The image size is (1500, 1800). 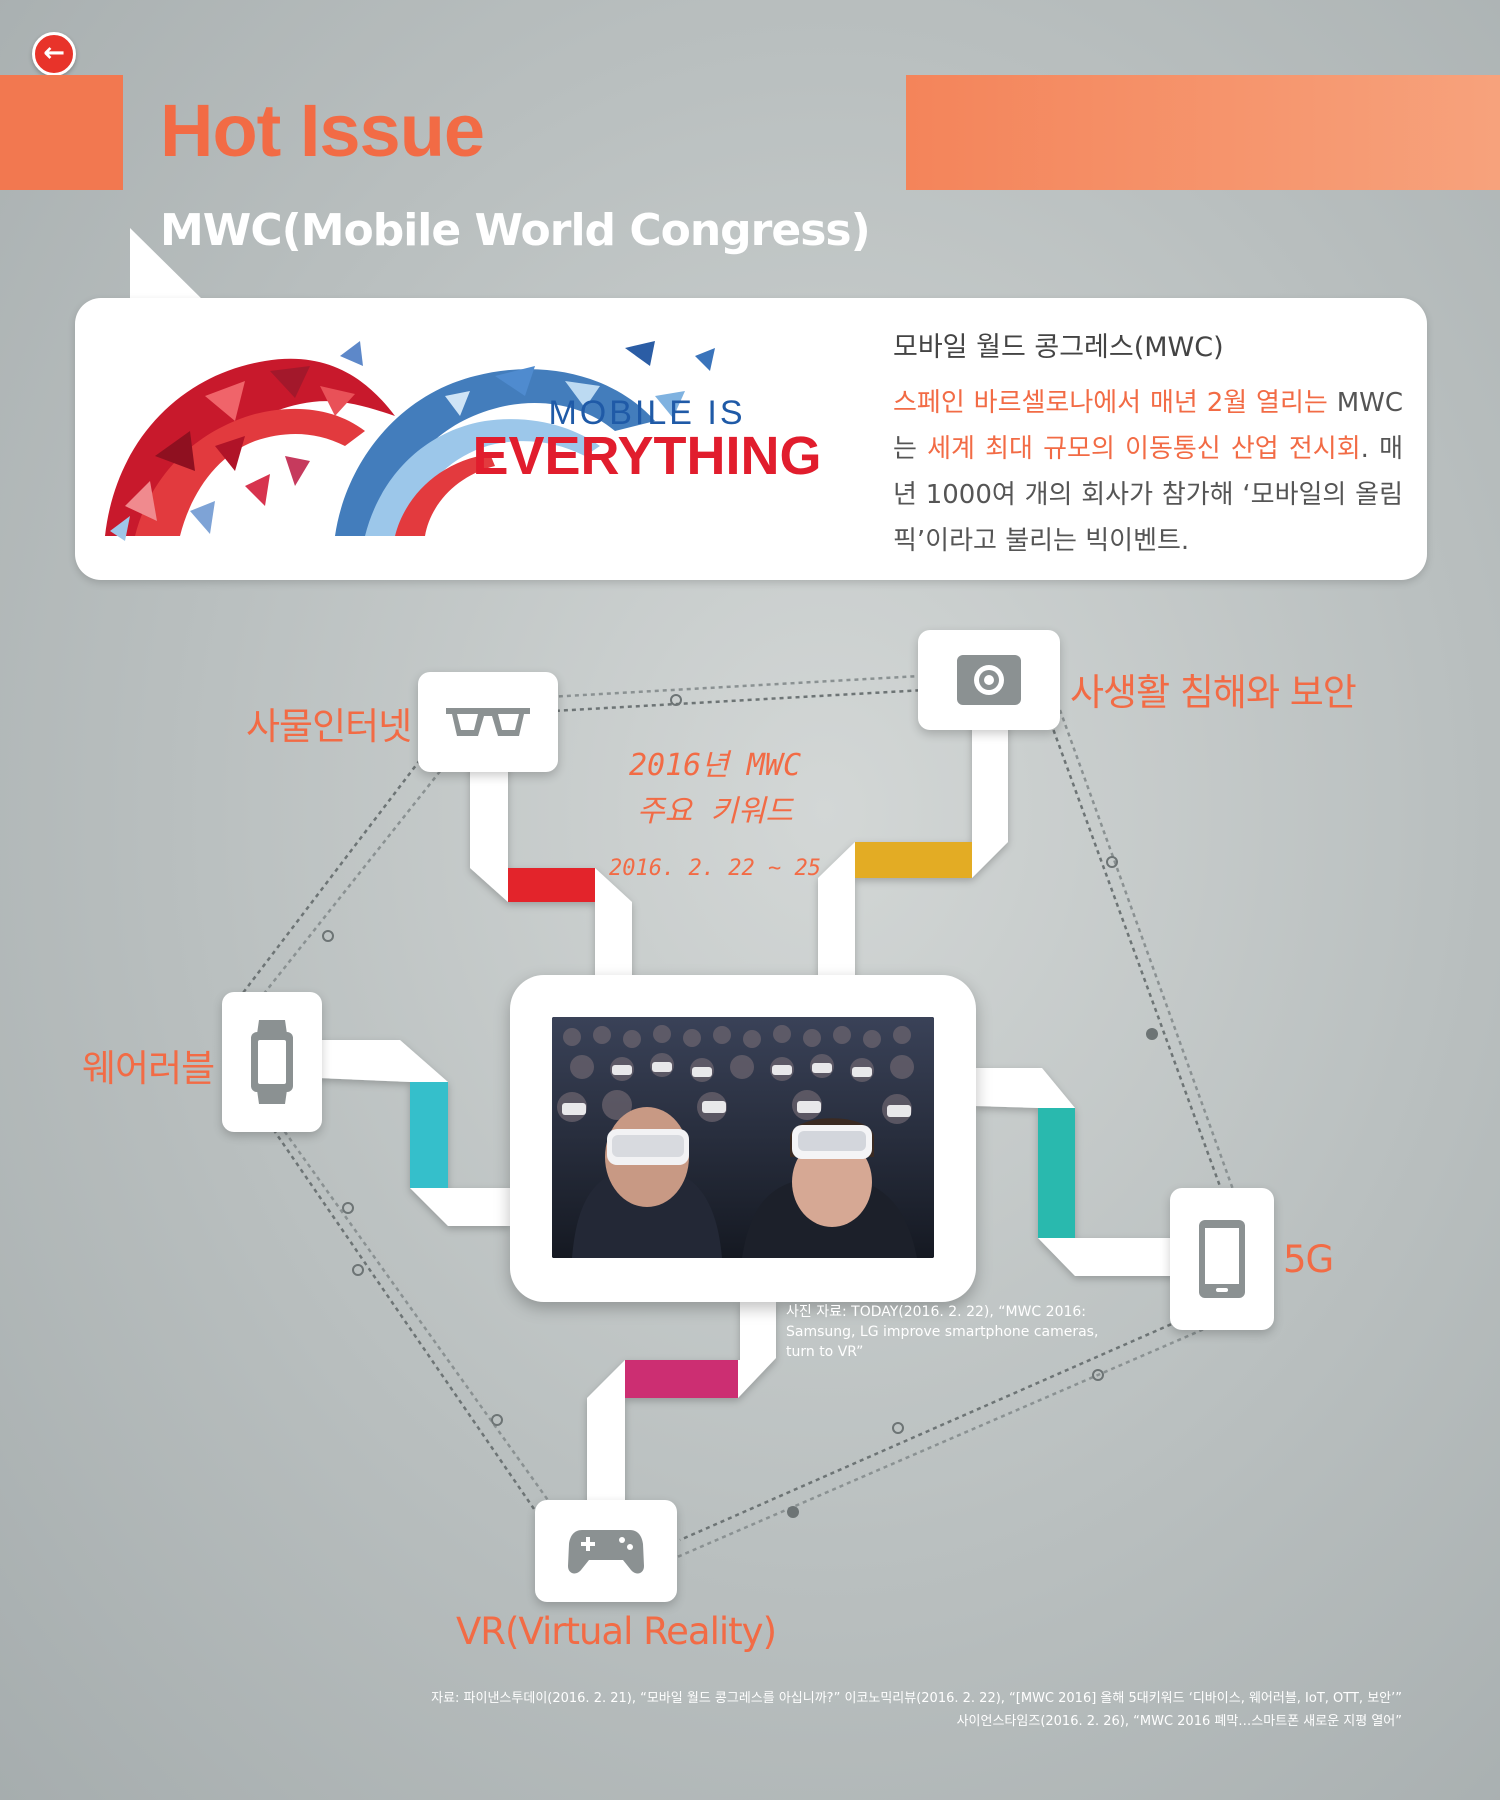 I want to click on smartwatch-icon, so click(x=272, y=1062).